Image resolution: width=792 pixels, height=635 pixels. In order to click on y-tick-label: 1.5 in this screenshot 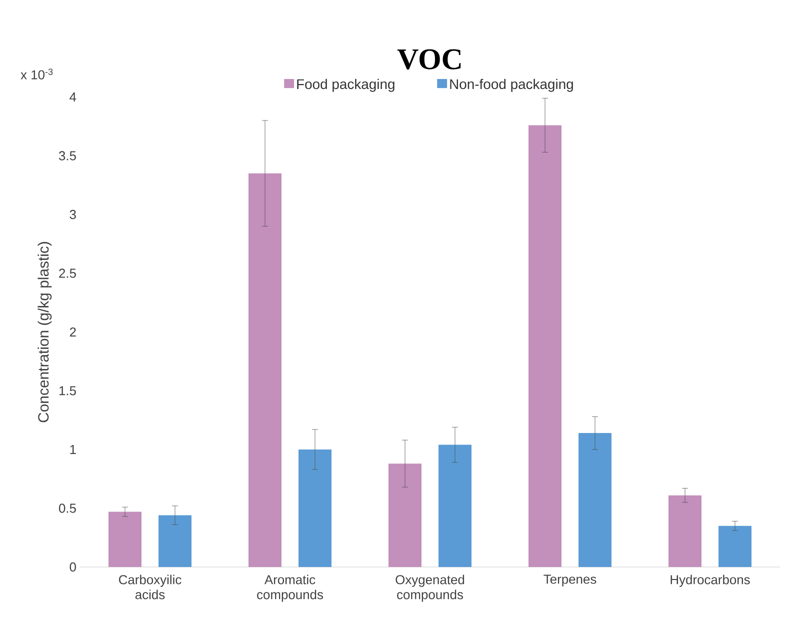, I will do `click(67, 391)`.